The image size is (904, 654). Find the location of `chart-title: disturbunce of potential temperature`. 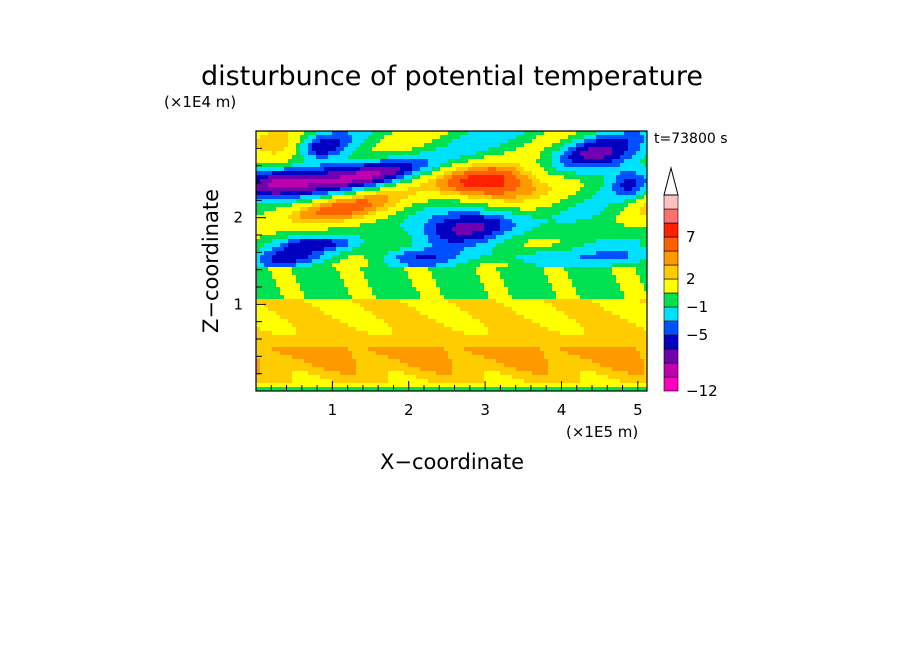

chart-title: disturbunce of potential temperature is located at coordinates (452, 76).